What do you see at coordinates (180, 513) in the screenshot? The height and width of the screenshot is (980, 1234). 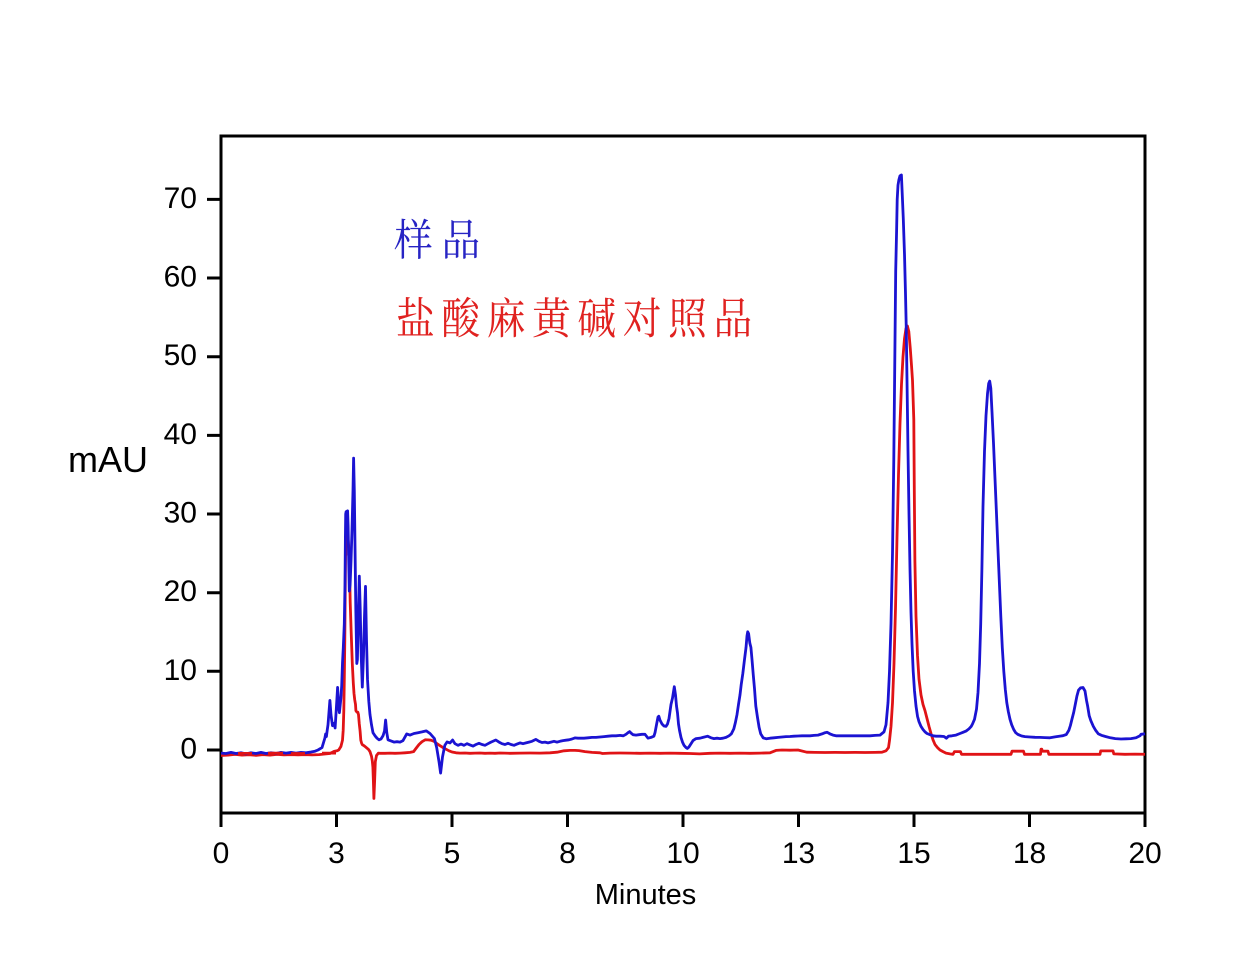 I see `svg-text: 30` at bounding box center [180, 513].